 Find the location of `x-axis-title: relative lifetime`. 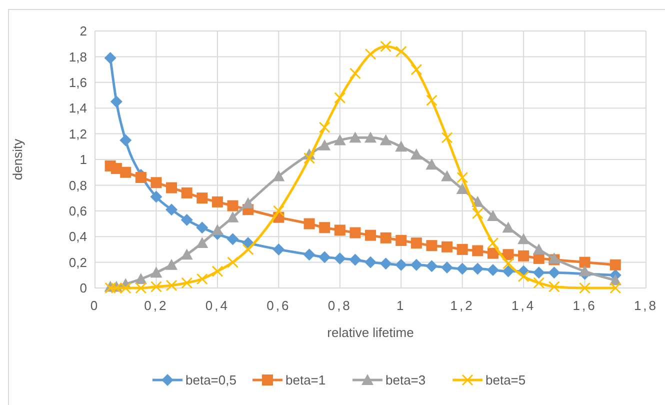

x-axis-title: relative lifetime is located at coordinates (370, 332).